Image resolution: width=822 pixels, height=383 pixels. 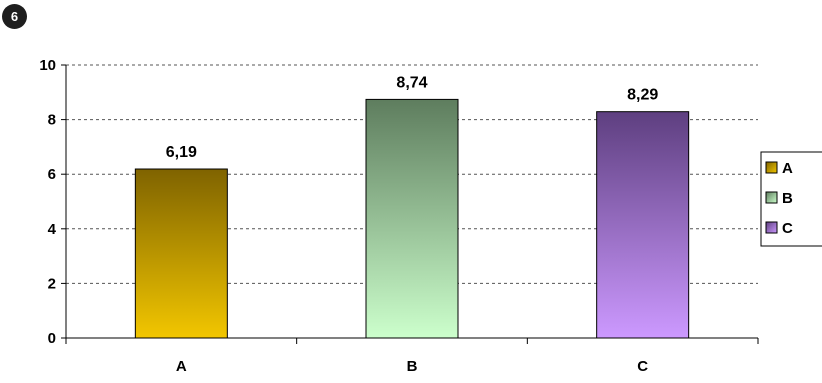 What do you see at coordinates (787, 168) in the screenshot?
I see `legend-label-a: A` at bounding box center [787, 168].